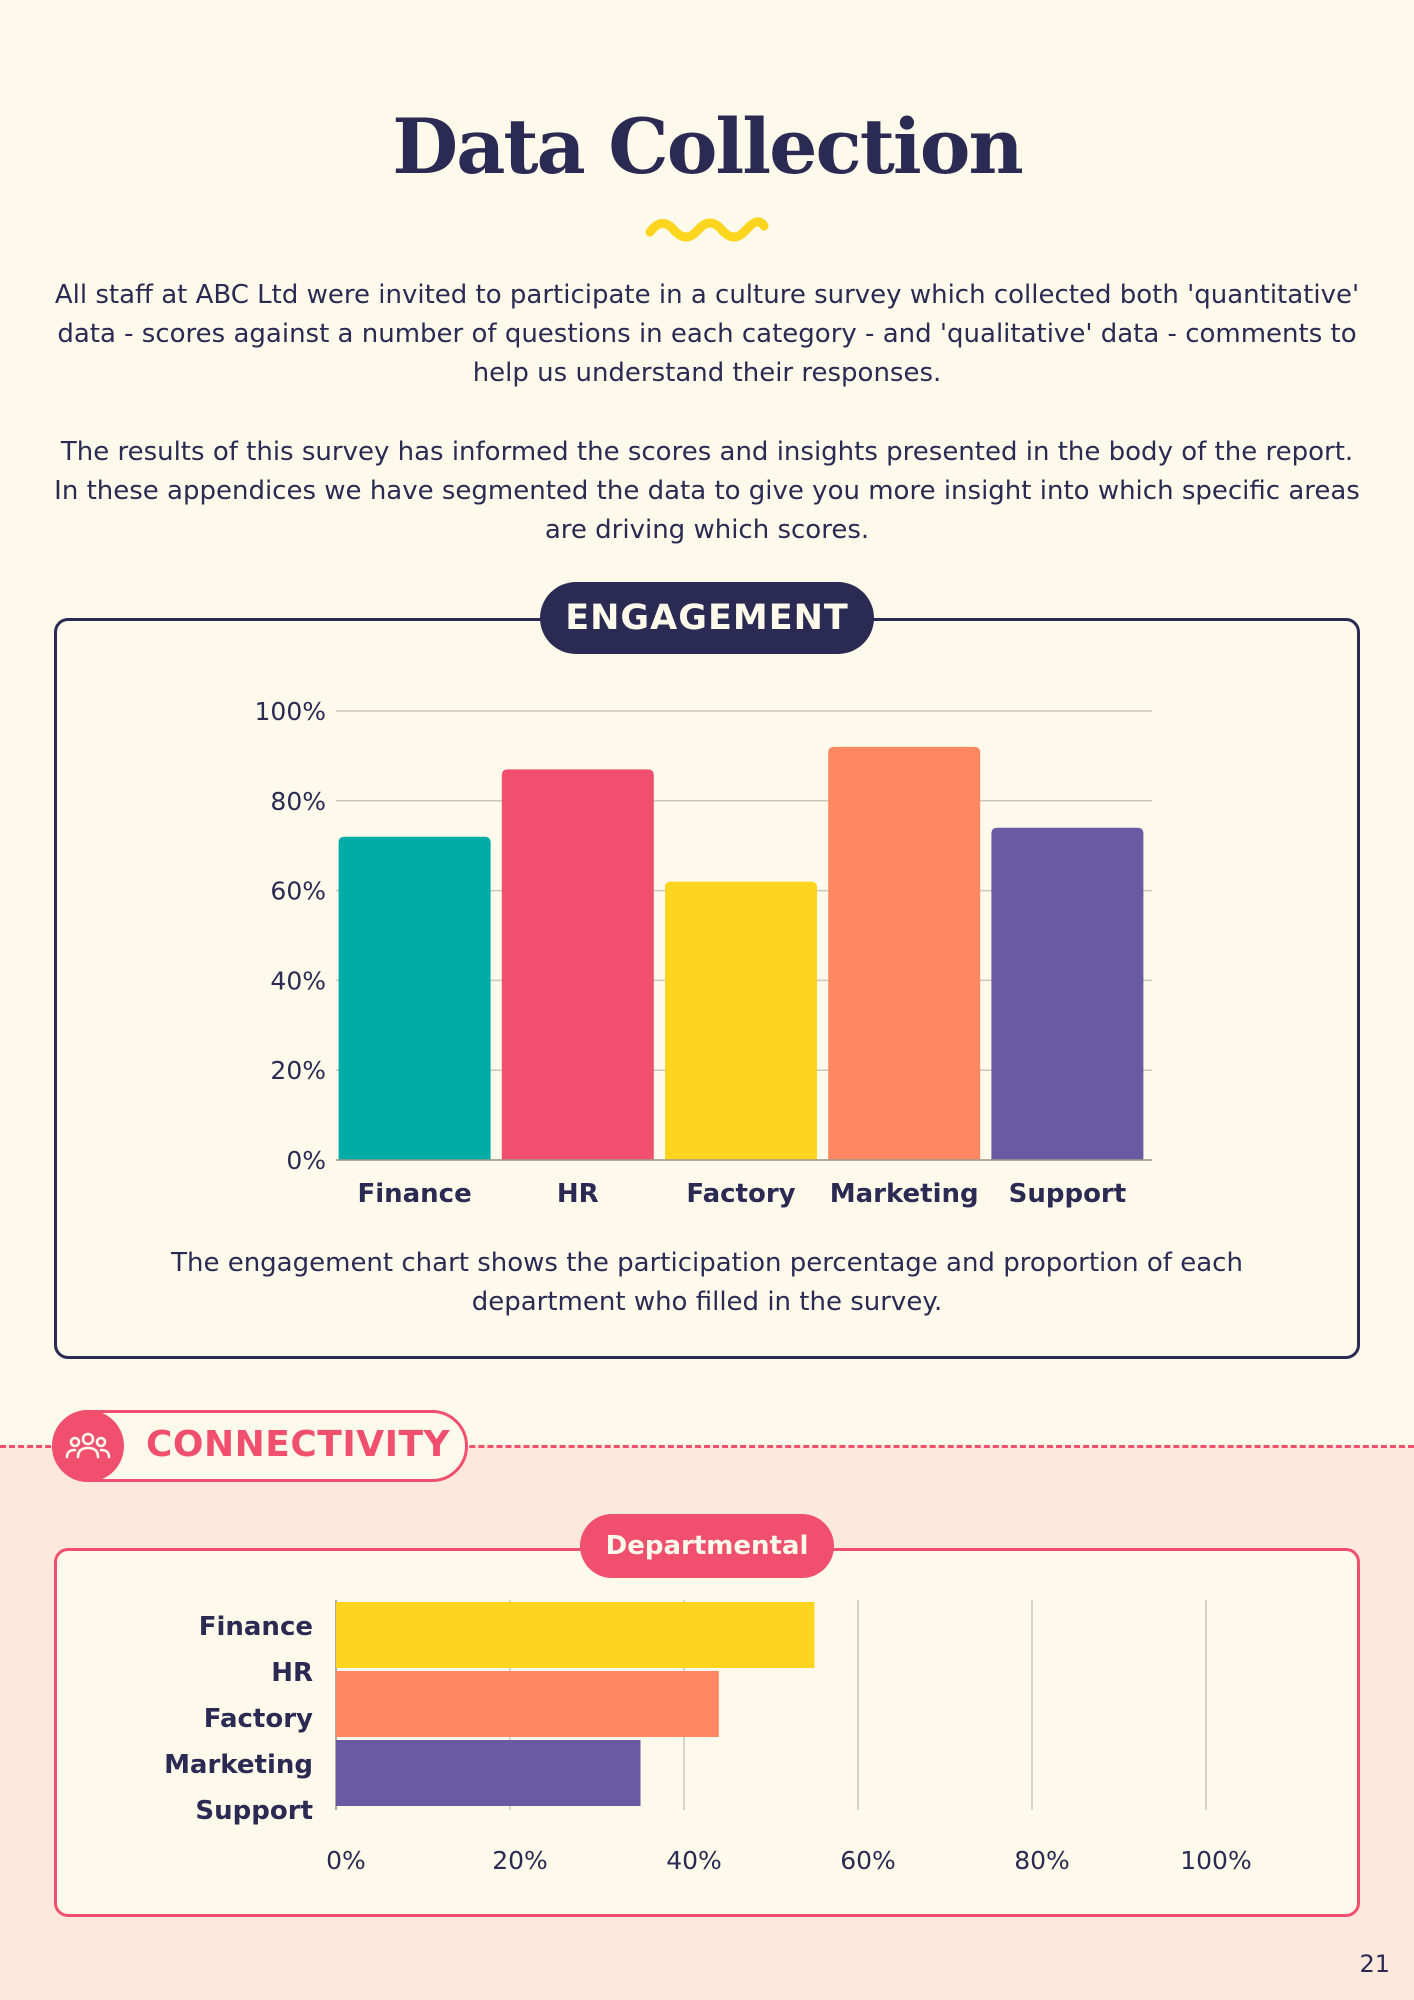 This screenshot has height=2000, width=1414. What do you see at coordinates (707, 618) in the screenshot?
I see `engagement-heading: ENGAGEMENT` at bounding box center [707, 618].